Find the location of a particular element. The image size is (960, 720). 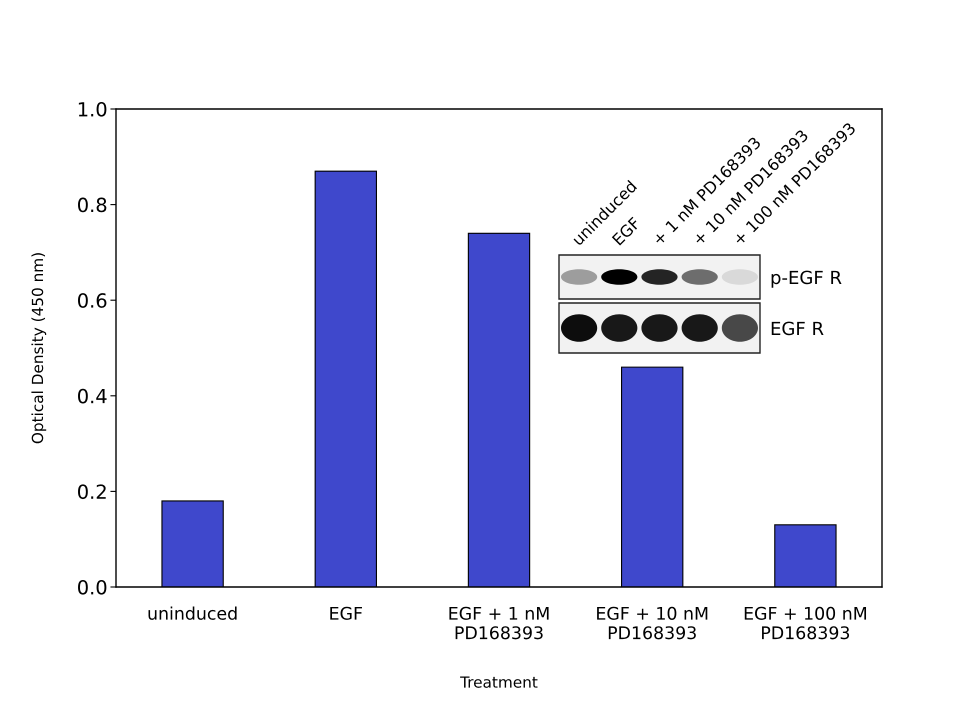

annotation: p-EGF R is located at coordinates (807, 279).